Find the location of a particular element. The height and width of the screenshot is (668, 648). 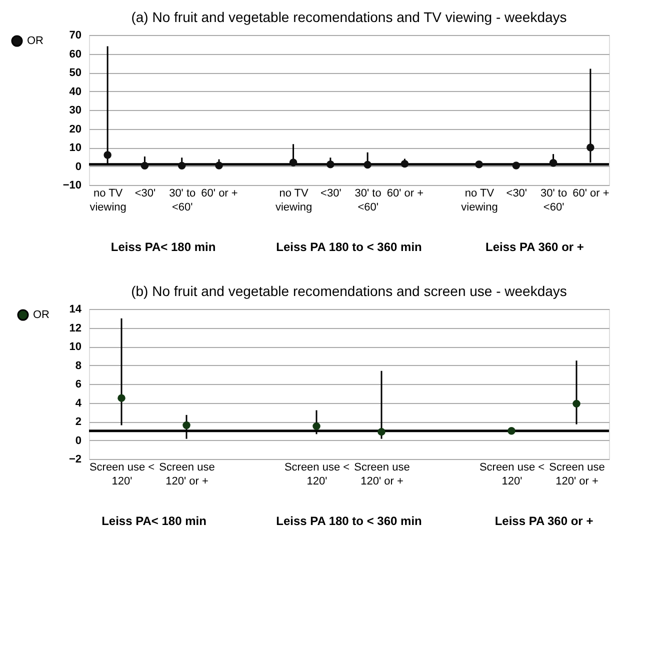

y-tick-label: 4 is located at coordinates (78, 403).